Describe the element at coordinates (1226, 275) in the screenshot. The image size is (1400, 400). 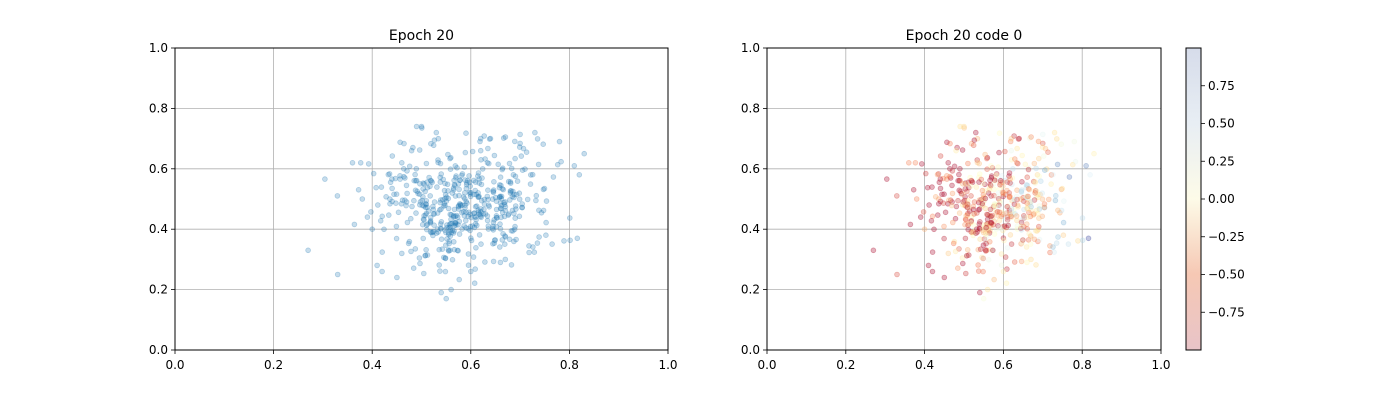
I see `colorbar-tick-label: −0.50` at that location.